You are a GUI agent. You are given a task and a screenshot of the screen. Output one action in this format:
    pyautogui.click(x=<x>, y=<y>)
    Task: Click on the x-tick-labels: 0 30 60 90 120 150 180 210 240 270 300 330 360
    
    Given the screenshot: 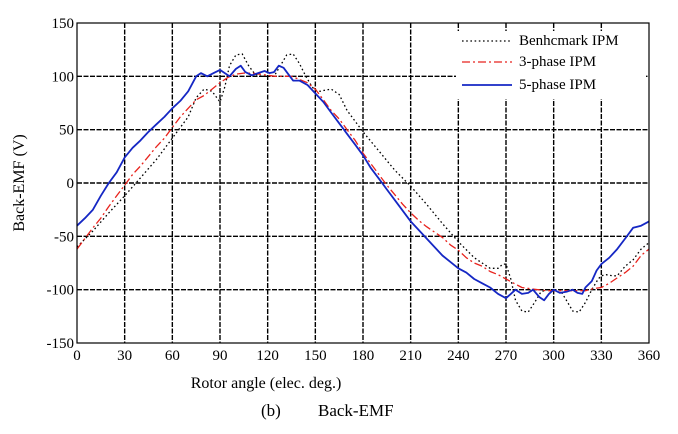 What is the action you would take?
    pyautogui.click(x=366, y=356)
    